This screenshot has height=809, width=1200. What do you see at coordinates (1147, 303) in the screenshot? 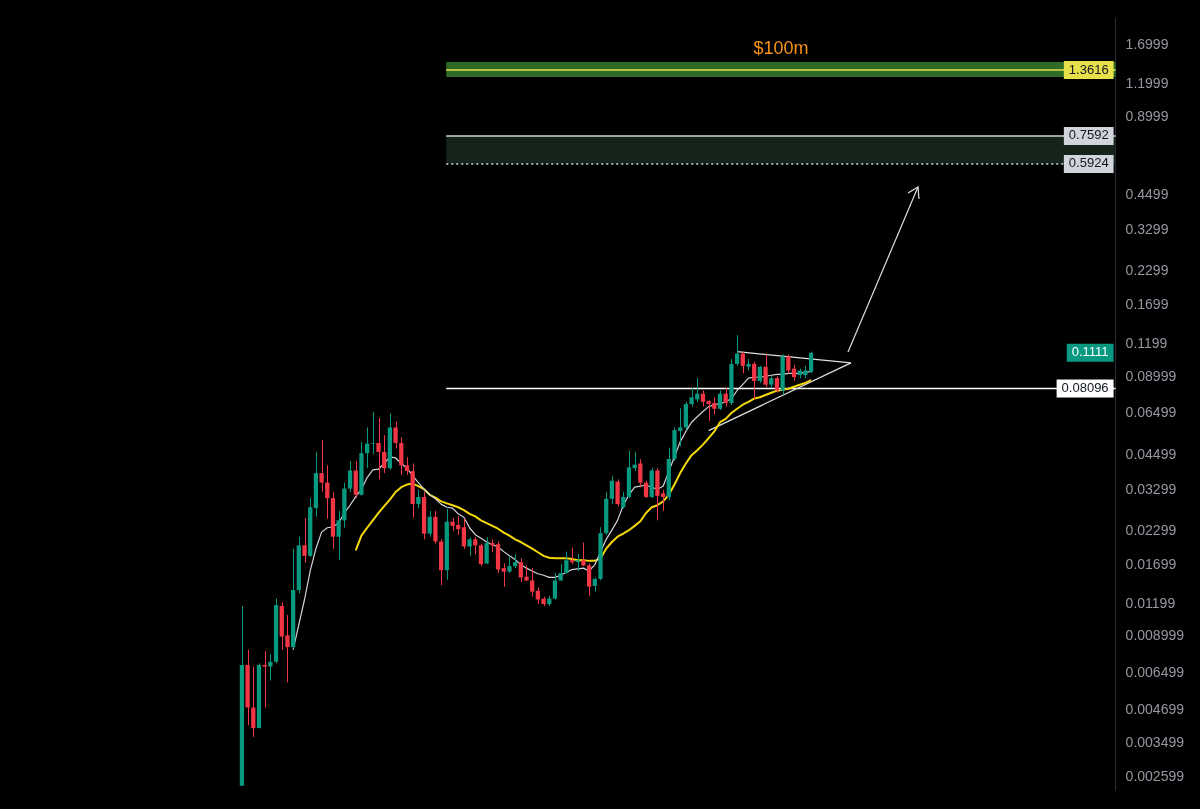
I see `y-tick-label: 0.1699` at bounding box center [1147, 303].